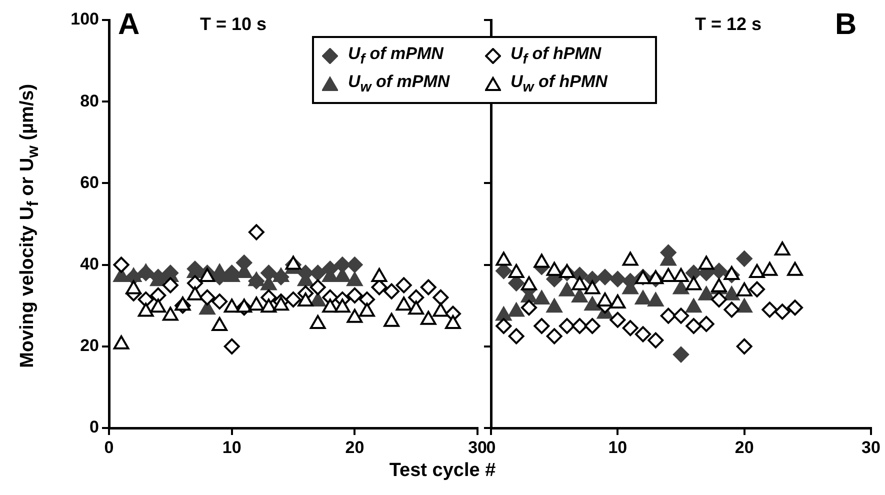 Image resolution: width=885 pixels, height=495 pixels. Describe the element at coordinates (556, 56) in the screenshot. I see `legend-label: U$_{f}$ of hPMN` at that location.